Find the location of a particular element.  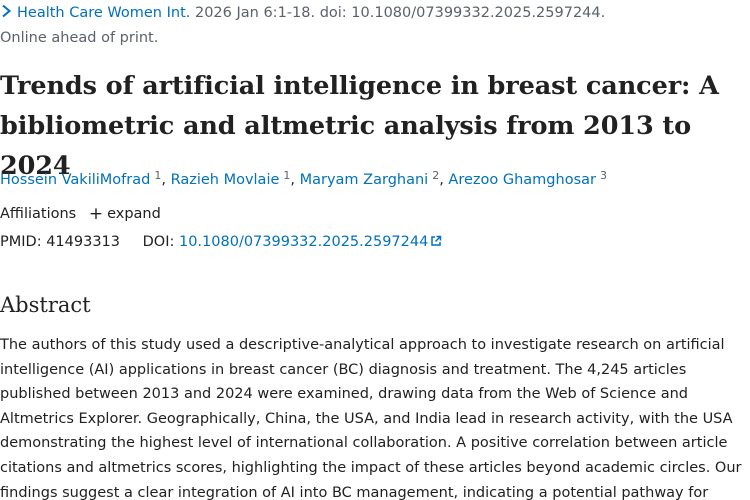

author-item: Arezoo Ghamghosar 3 is located at coordinates (527, 178).